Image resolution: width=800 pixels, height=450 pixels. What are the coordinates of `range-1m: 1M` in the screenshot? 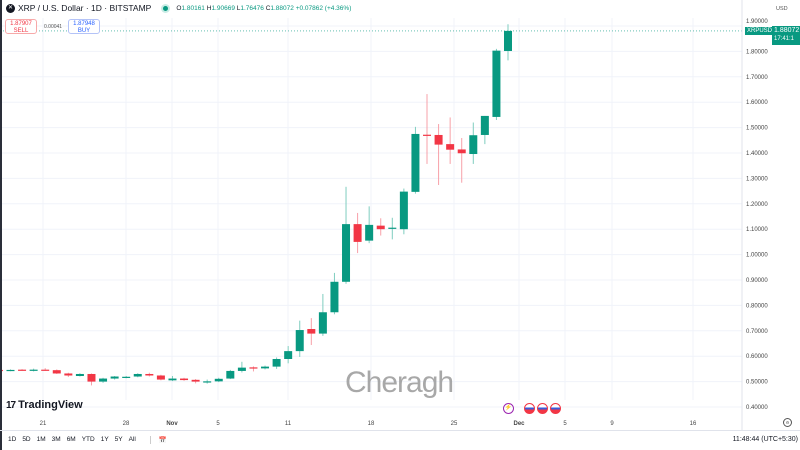 It's located at (41, 439).